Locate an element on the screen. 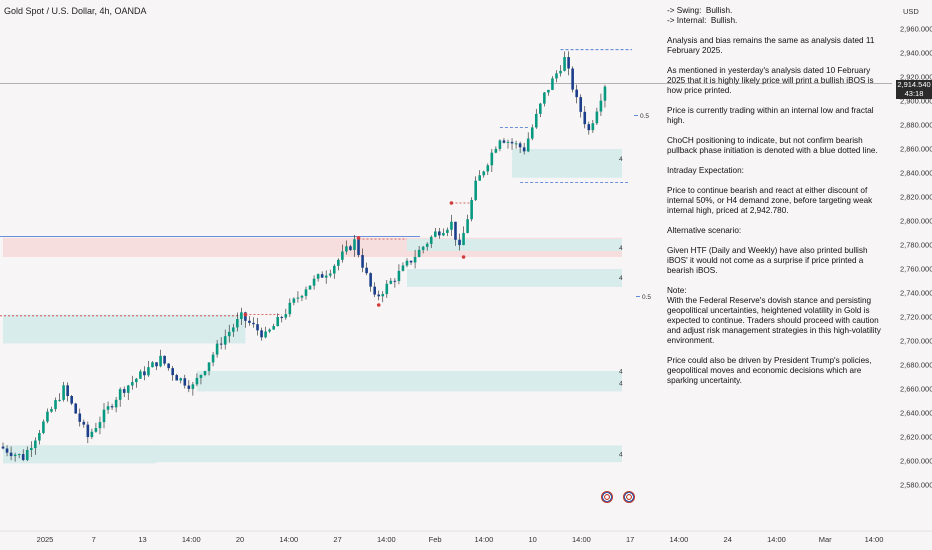 This screenshot has width=932, height=550. currency-label: USD is located at coordinates (911, 11).